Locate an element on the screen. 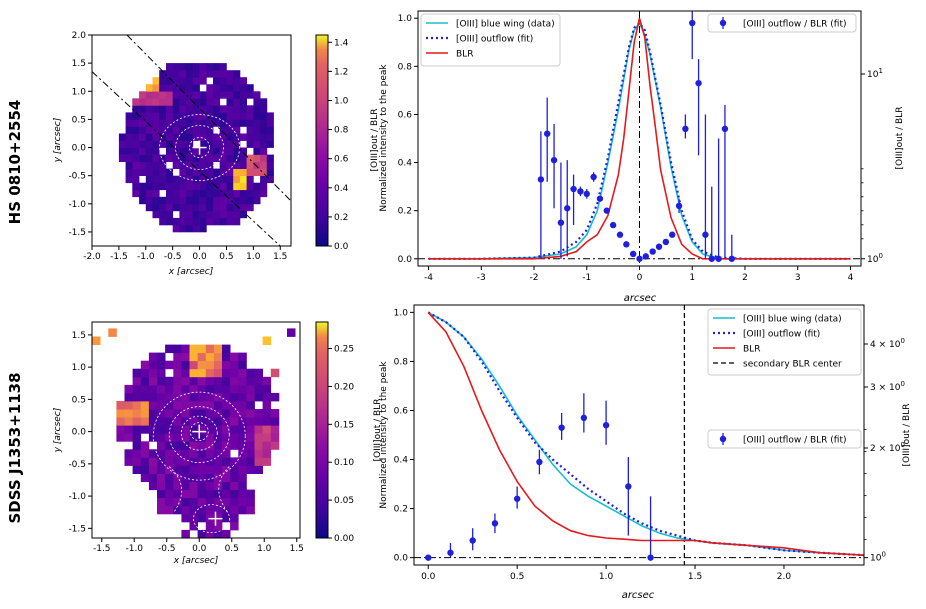 The height and width of the screenshot is (609, 926). top-colorbar-ticks: 0.0 0.2 0.4 0.6 0.8 1.0 1.2 1.4 is located at coordinates (338, 145).